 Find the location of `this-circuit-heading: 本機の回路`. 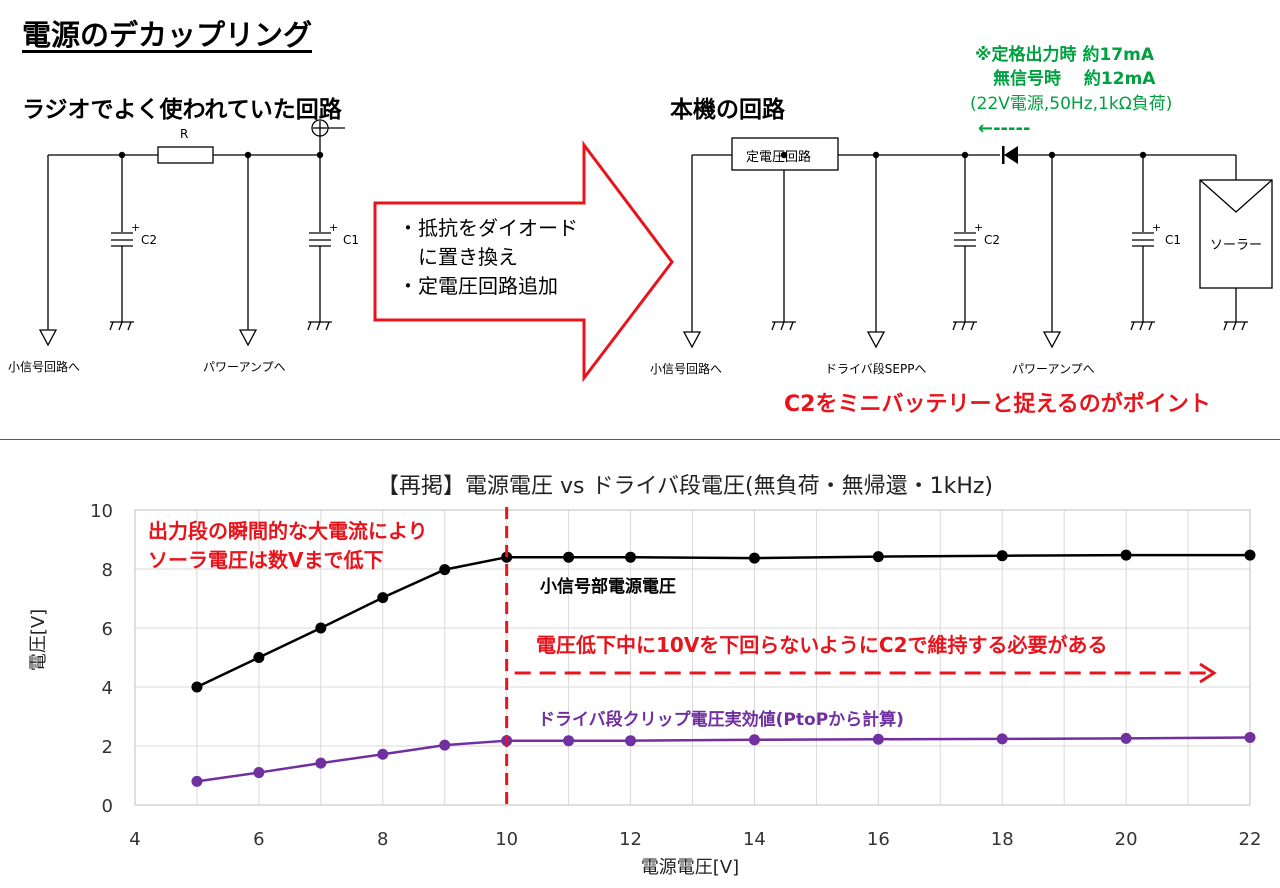

this-circuit-heading: 本機の回路 is located at coordinates (727, 110).